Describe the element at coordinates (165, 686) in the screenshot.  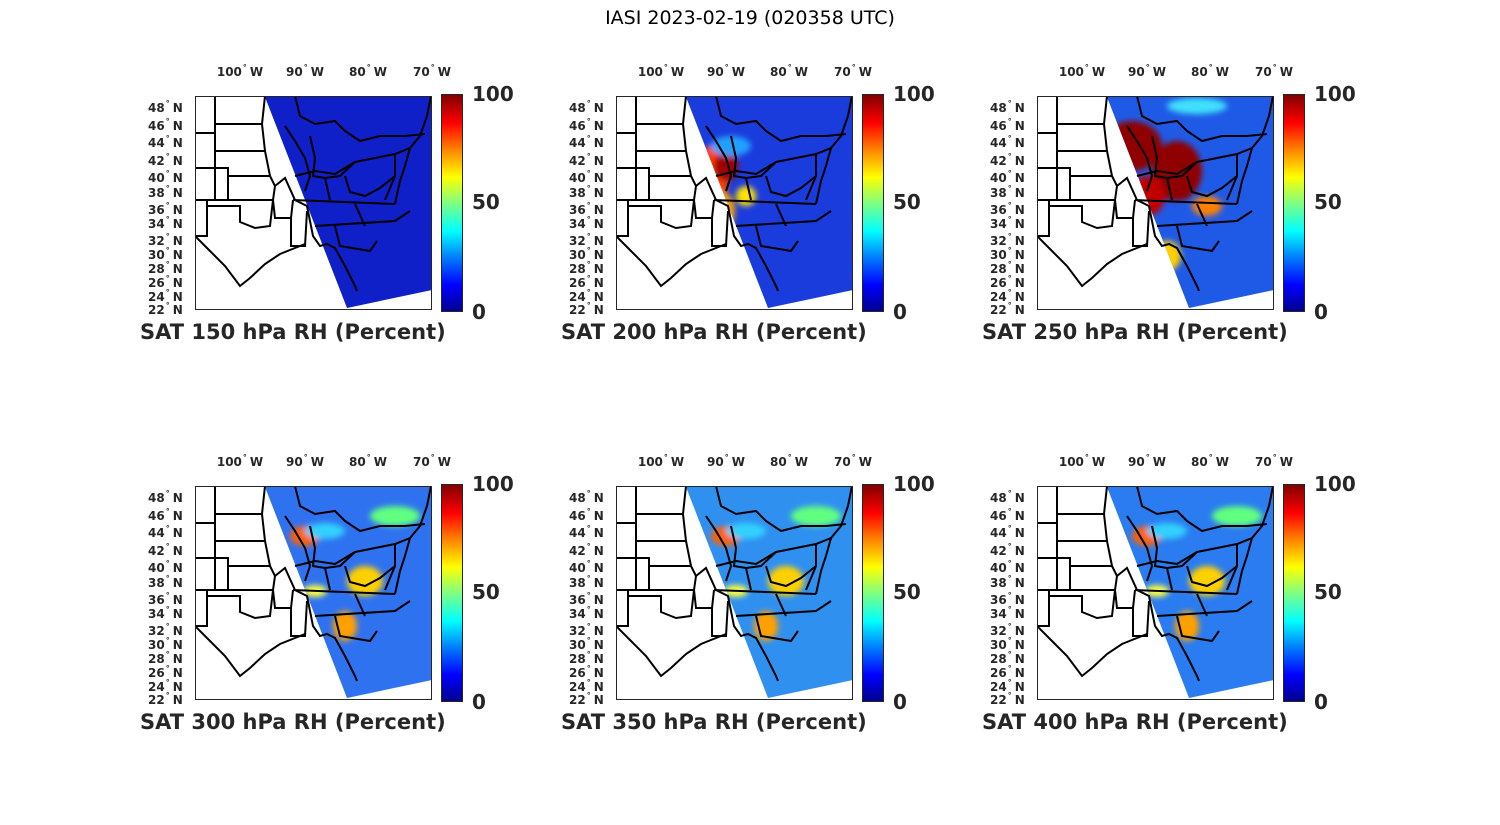
I see `lat-tick-label: 24° N` at that location.